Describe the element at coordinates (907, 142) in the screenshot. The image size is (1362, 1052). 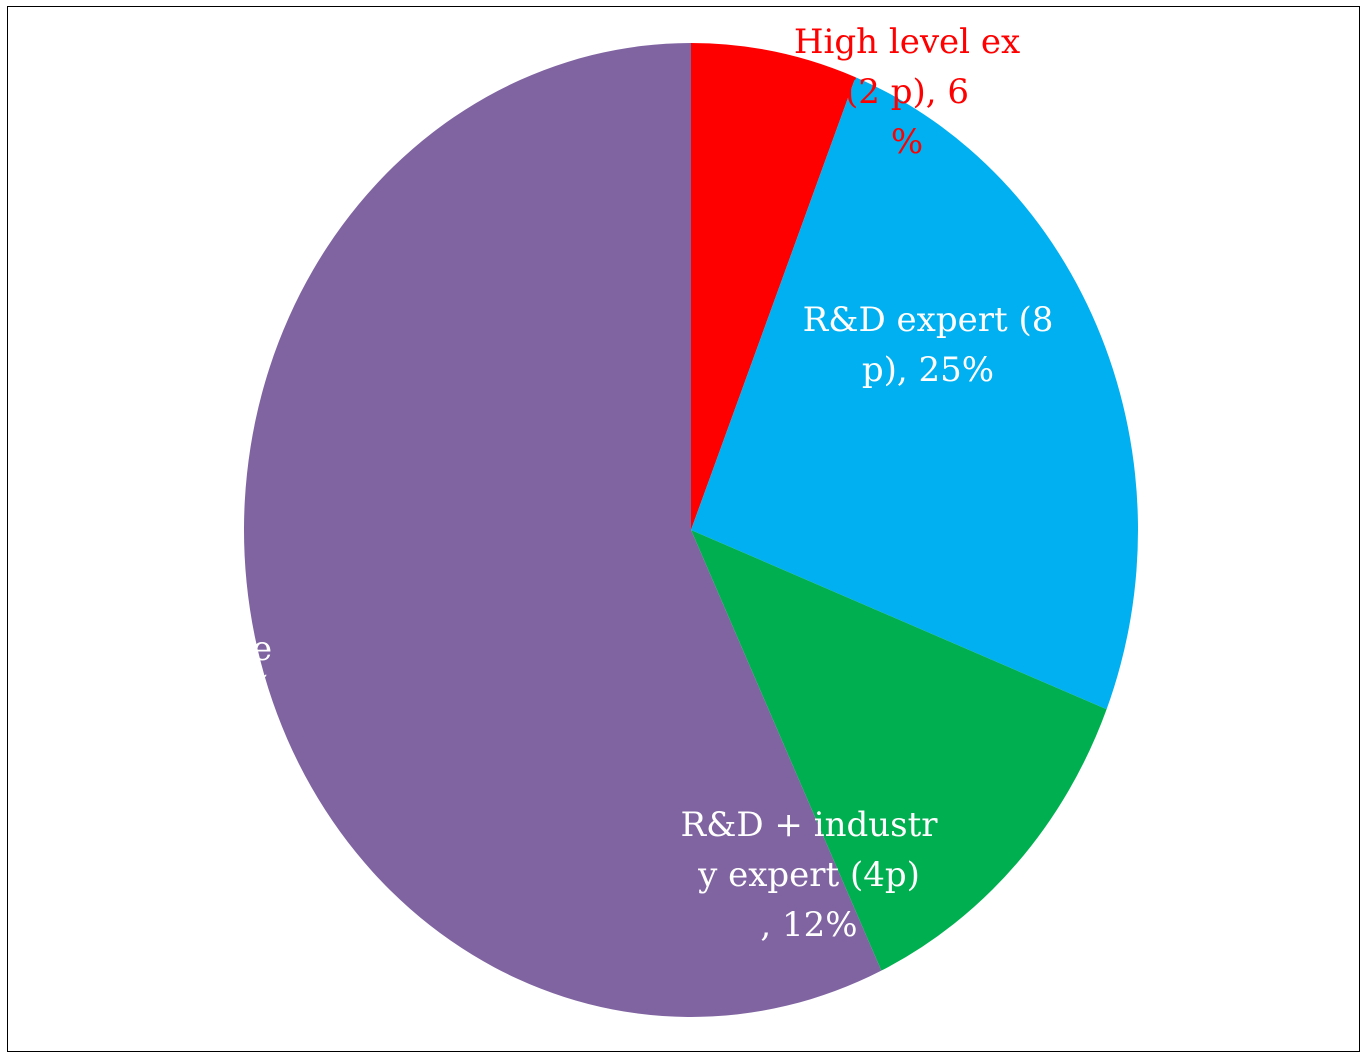
I see `pie-label-line: %` at that location.